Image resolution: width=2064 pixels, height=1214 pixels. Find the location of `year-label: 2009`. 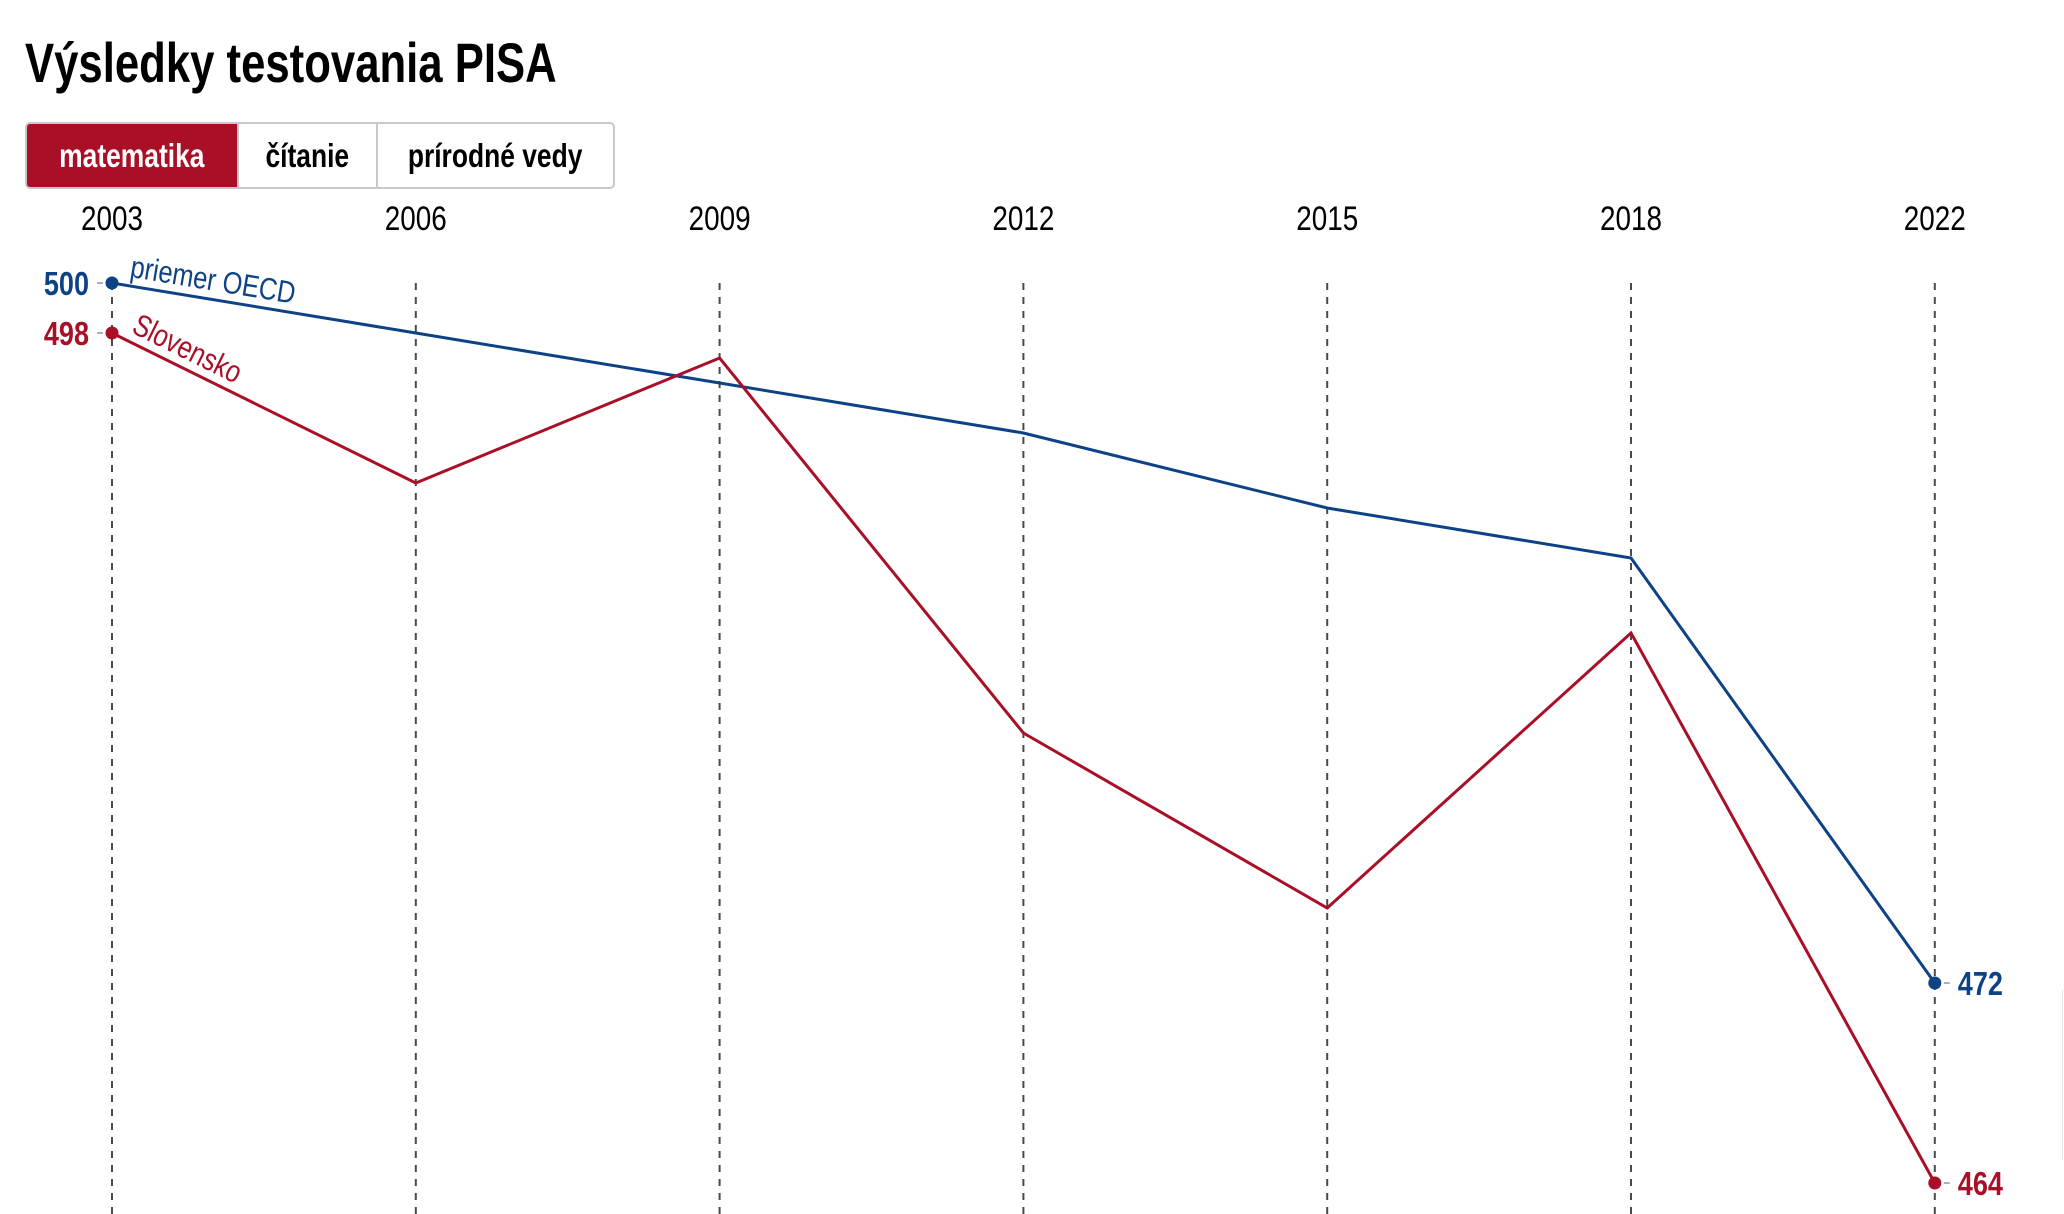

year-label: 2009 is located at coordinates (720, 218).